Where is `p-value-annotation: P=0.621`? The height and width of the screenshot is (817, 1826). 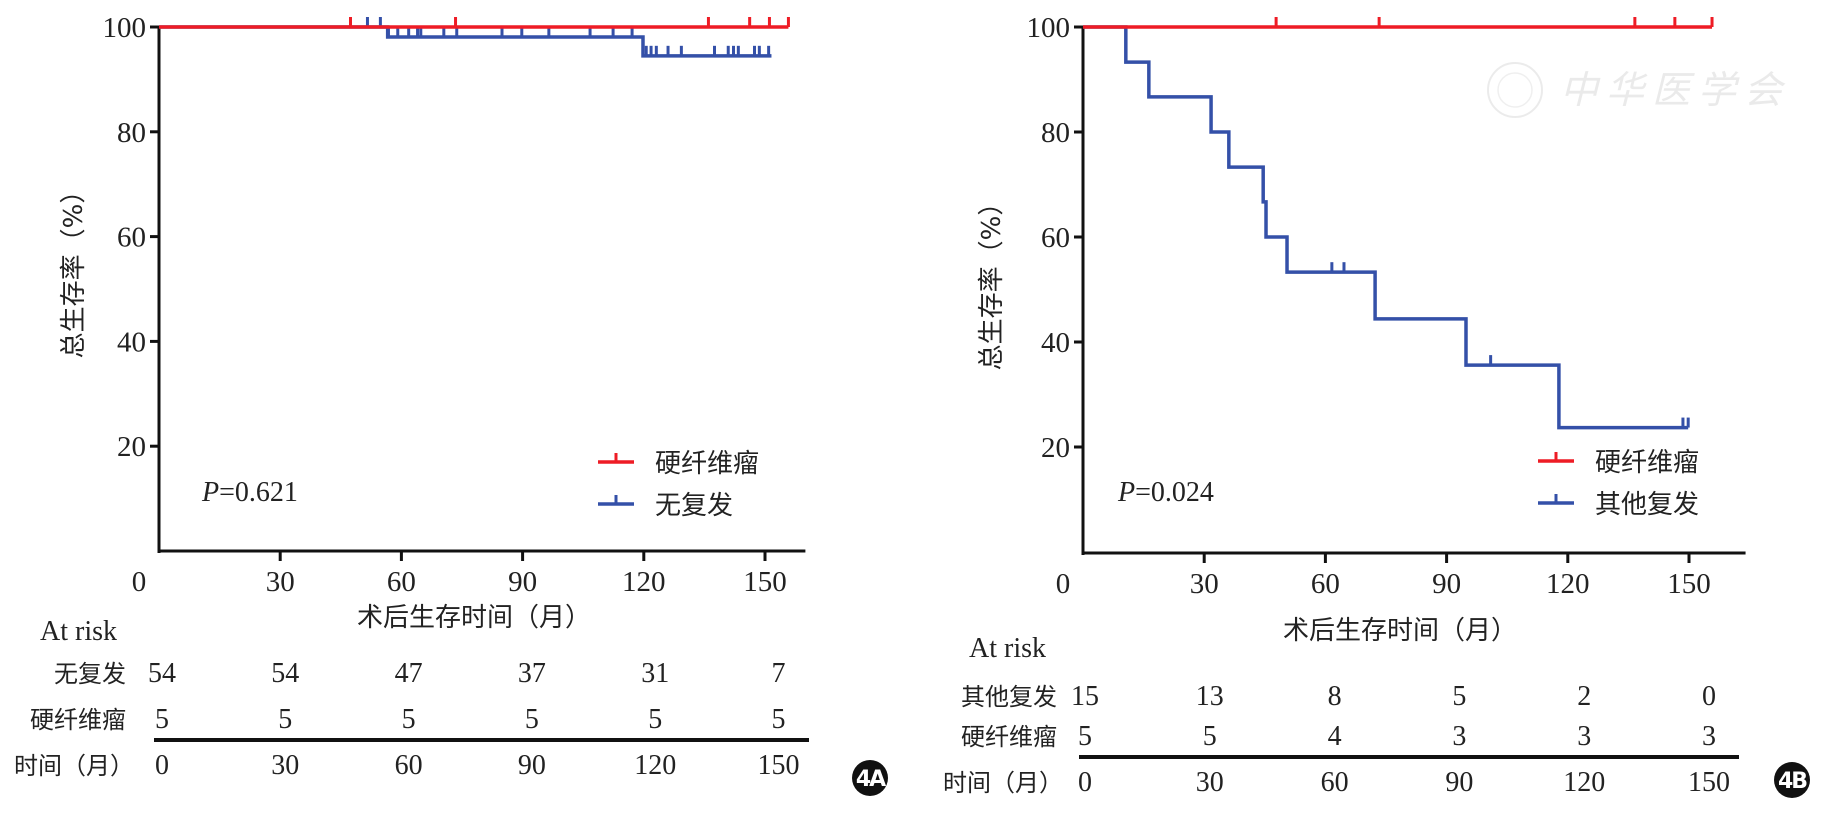
p-value-annotation: P=0.621 is located at coordinates (249, 492).